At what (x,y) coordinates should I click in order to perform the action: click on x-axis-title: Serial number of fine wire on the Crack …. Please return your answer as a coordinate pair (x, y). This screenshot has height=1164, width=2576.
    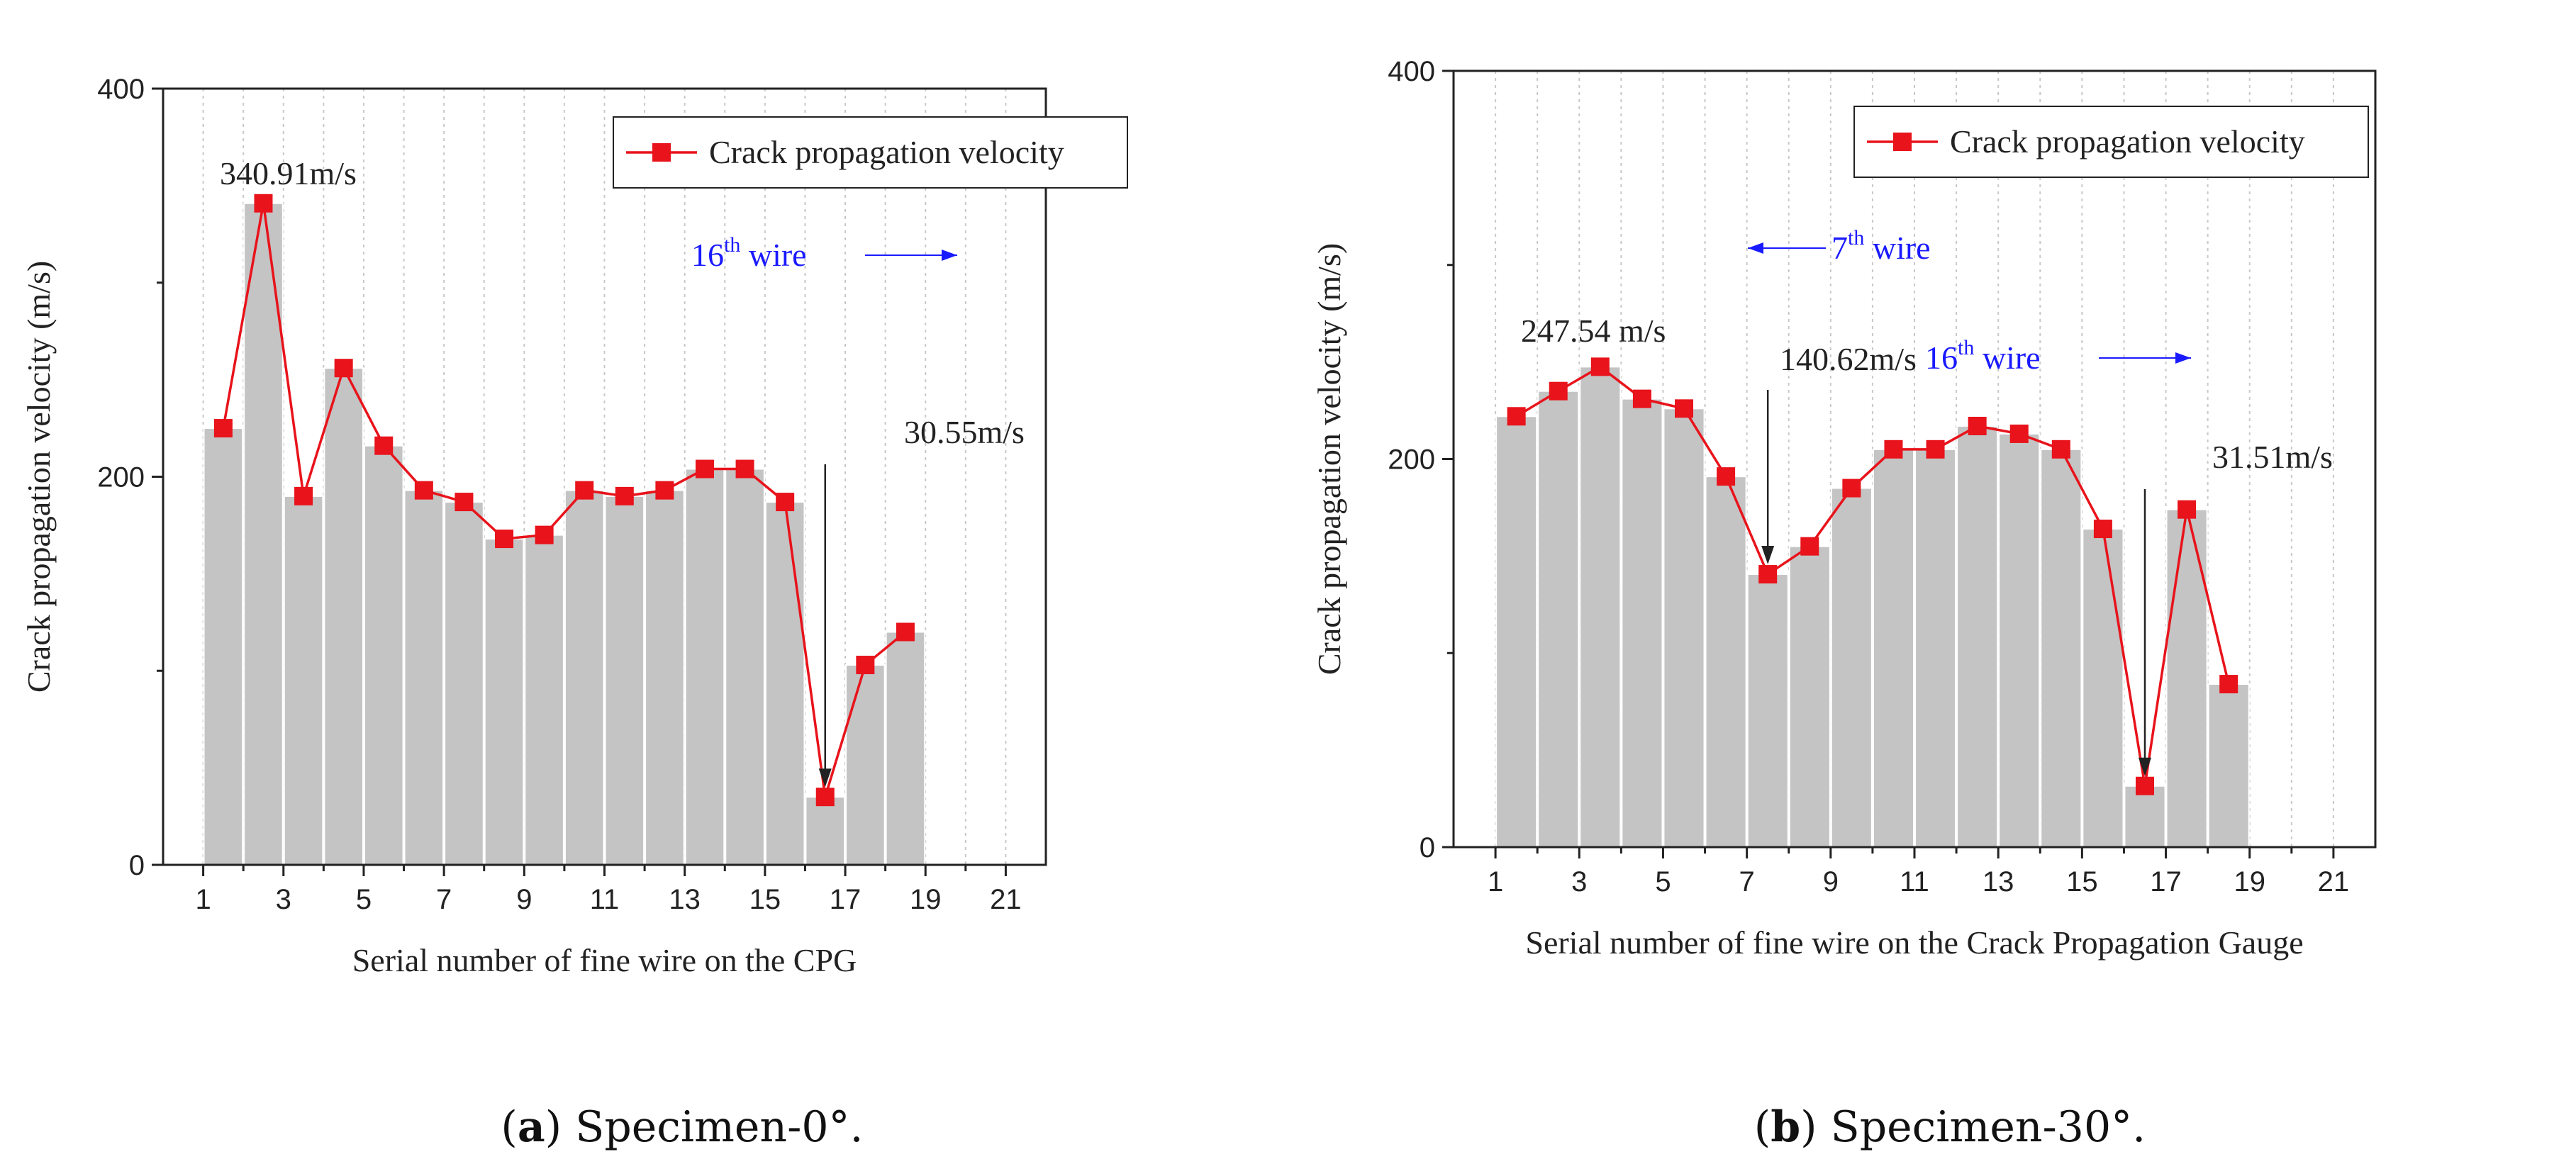
    Looking at the image, I should click on (1914, 942).